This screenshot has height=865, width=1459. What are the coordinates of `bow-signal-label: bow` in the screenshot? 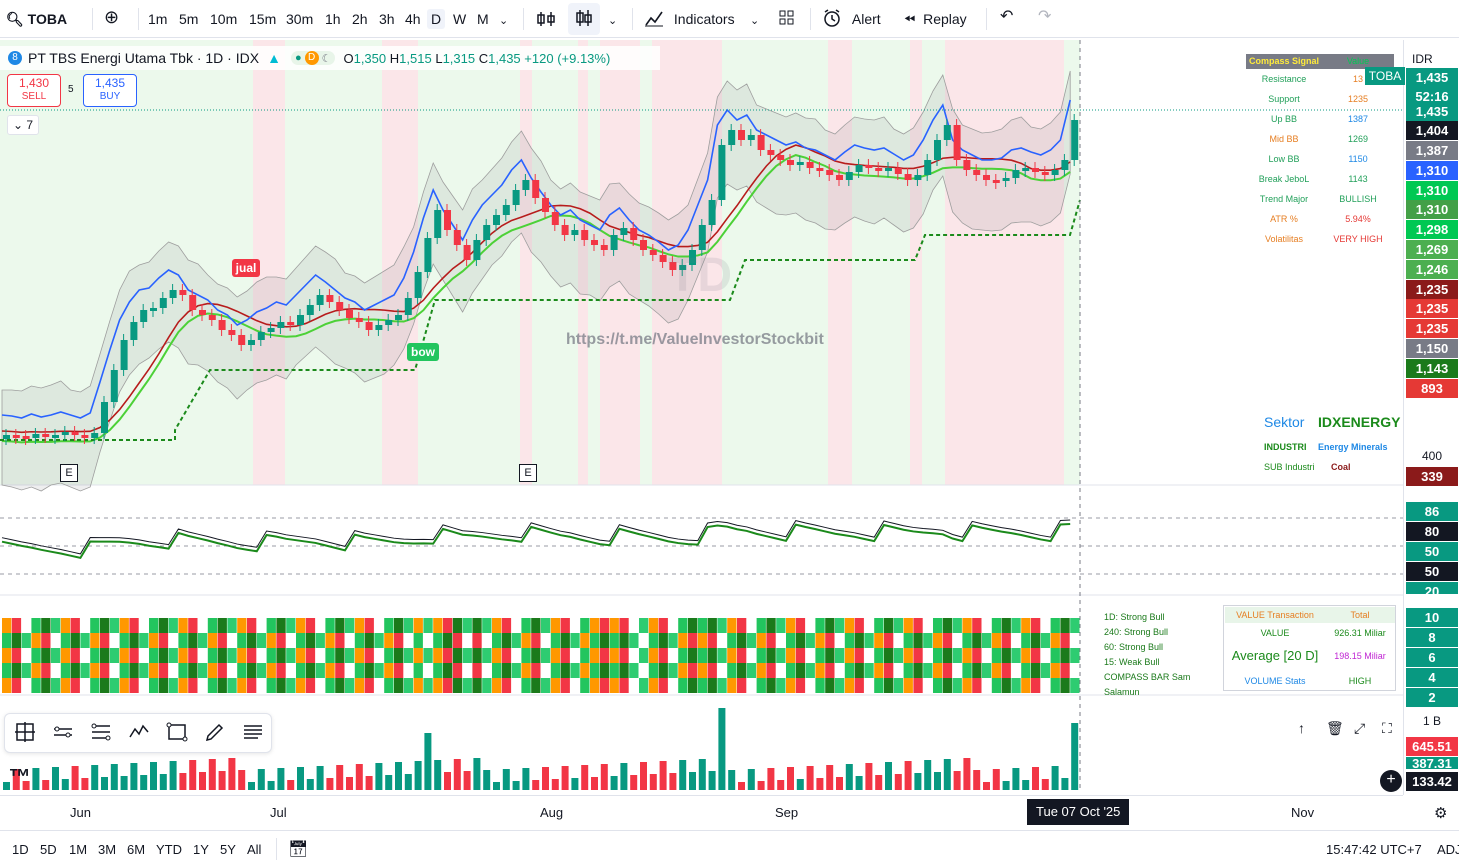 It's located at (423, 352).